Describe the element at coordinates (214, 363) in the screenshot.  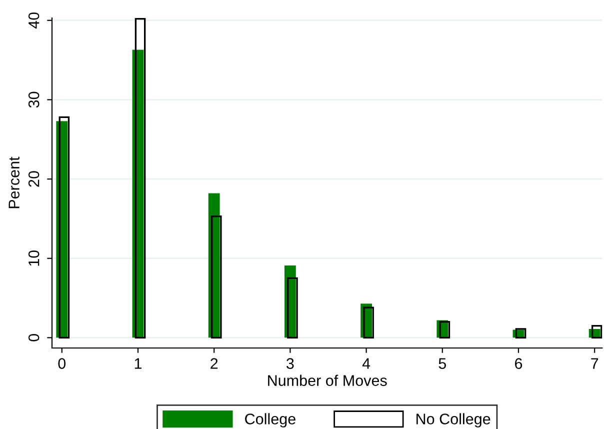
I see `x-tick-label: 2` at that location.